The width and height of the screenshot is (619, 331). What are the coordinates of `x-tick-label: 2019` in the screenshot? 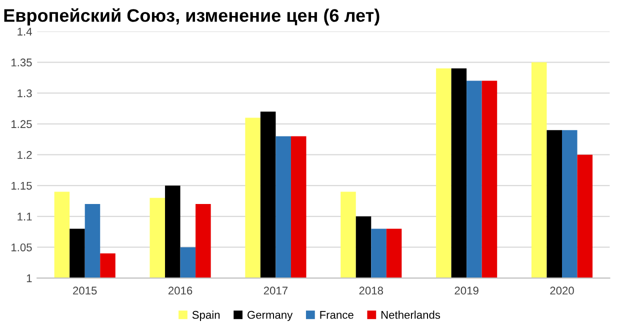 It's located at (466, 290).